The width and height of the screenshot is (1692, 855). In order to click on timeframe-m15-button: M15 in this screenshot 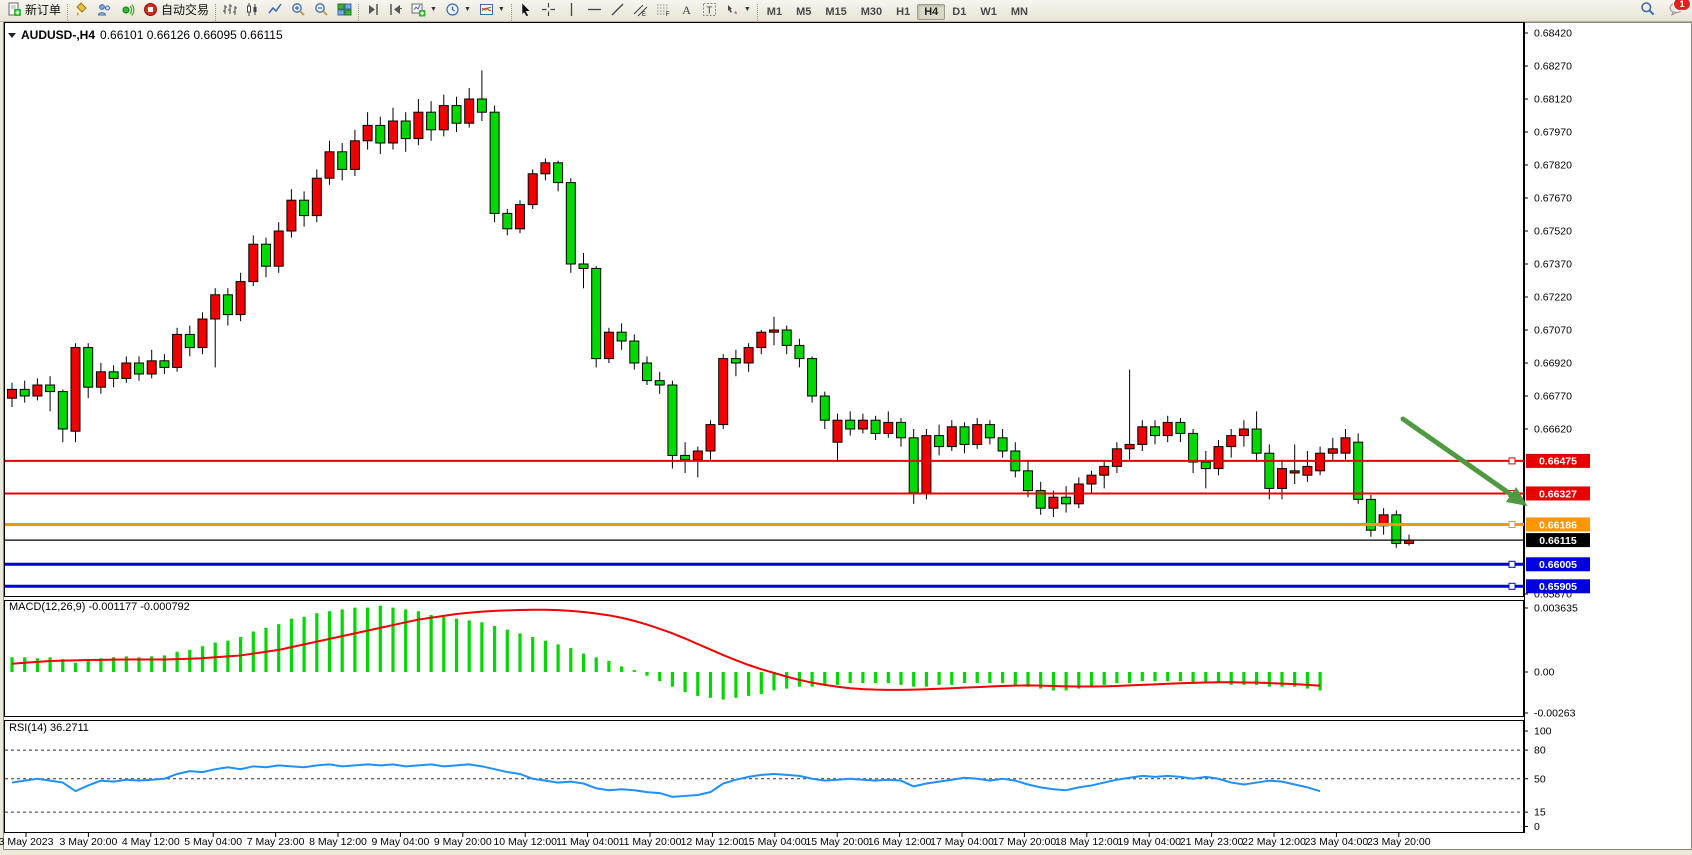, I will do `click(836, 11)`.